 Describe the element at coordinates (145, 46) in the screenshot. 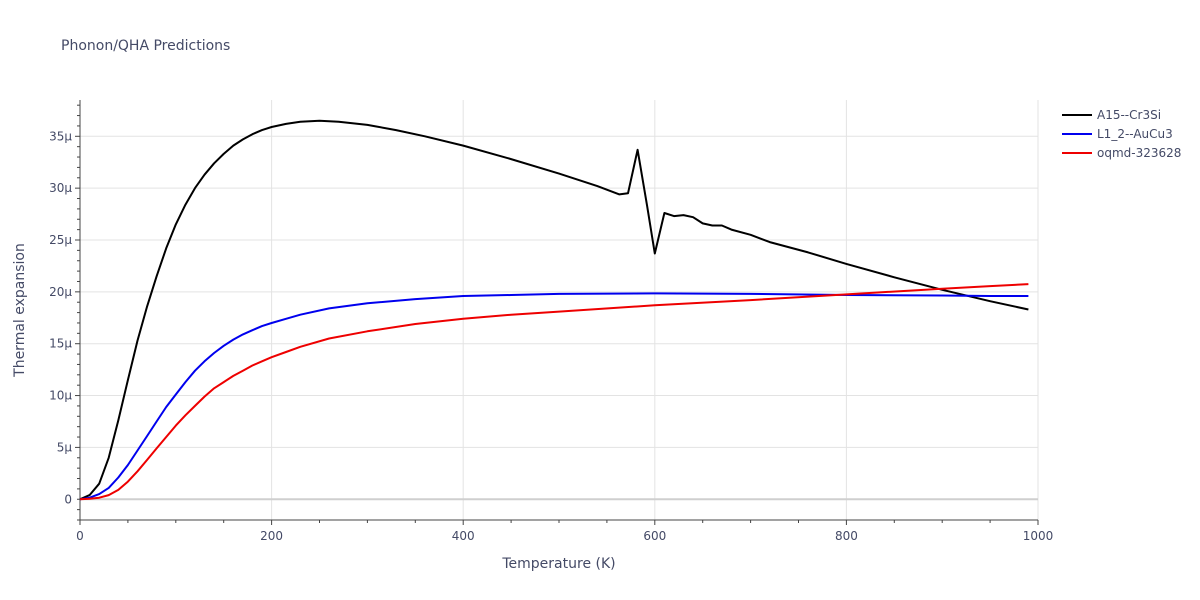

I see `chart-title: Phonon/QHA Predictions` at that location.